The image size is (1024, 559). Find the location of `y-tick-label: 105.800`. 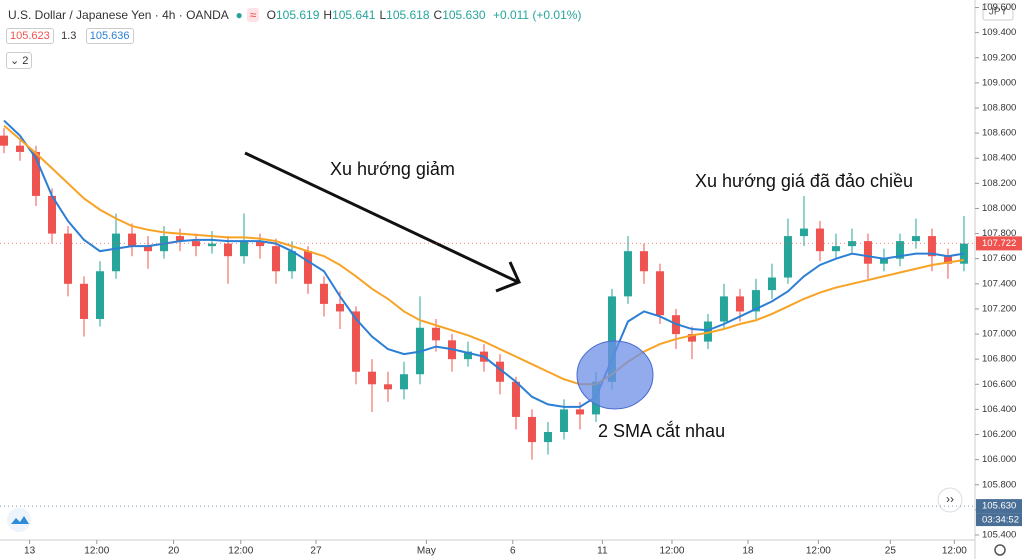

y-tick-label: 105.800 is located at coordinates (999, 484).